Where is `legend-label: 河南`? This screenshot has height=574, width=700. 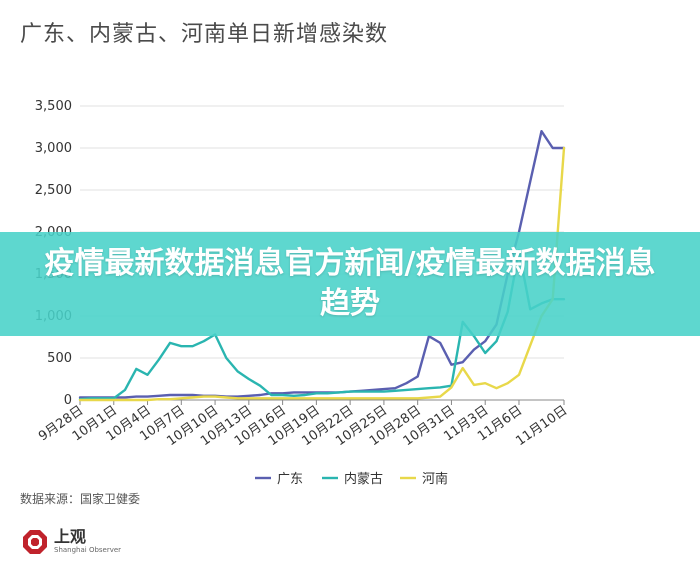 legend-label: 河南 is located at coordinates (435, 479).